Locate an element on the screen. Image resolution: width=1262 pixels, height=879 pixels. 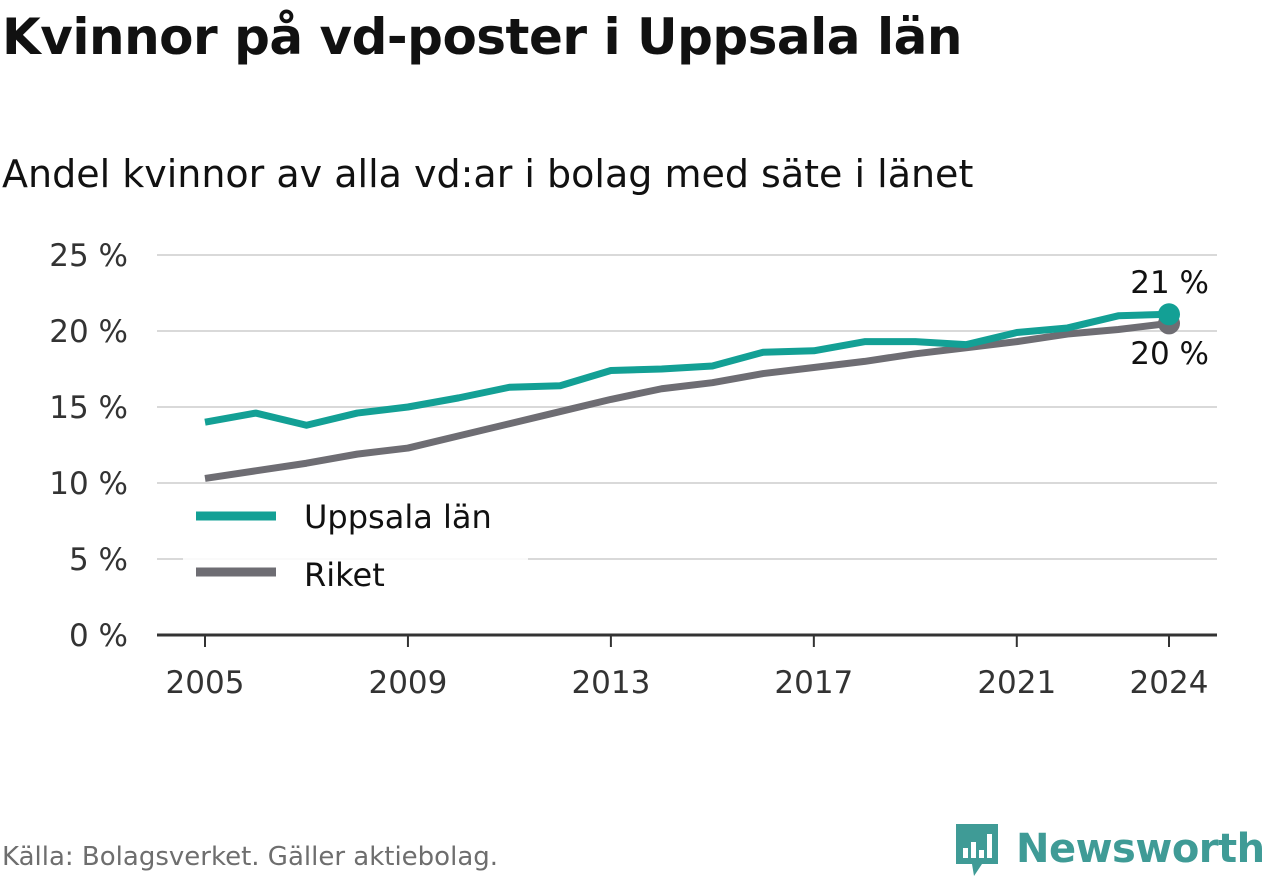
chart-title: Kvinnor på vd-poster i Uppsala län is located at coordinates (482, 37).